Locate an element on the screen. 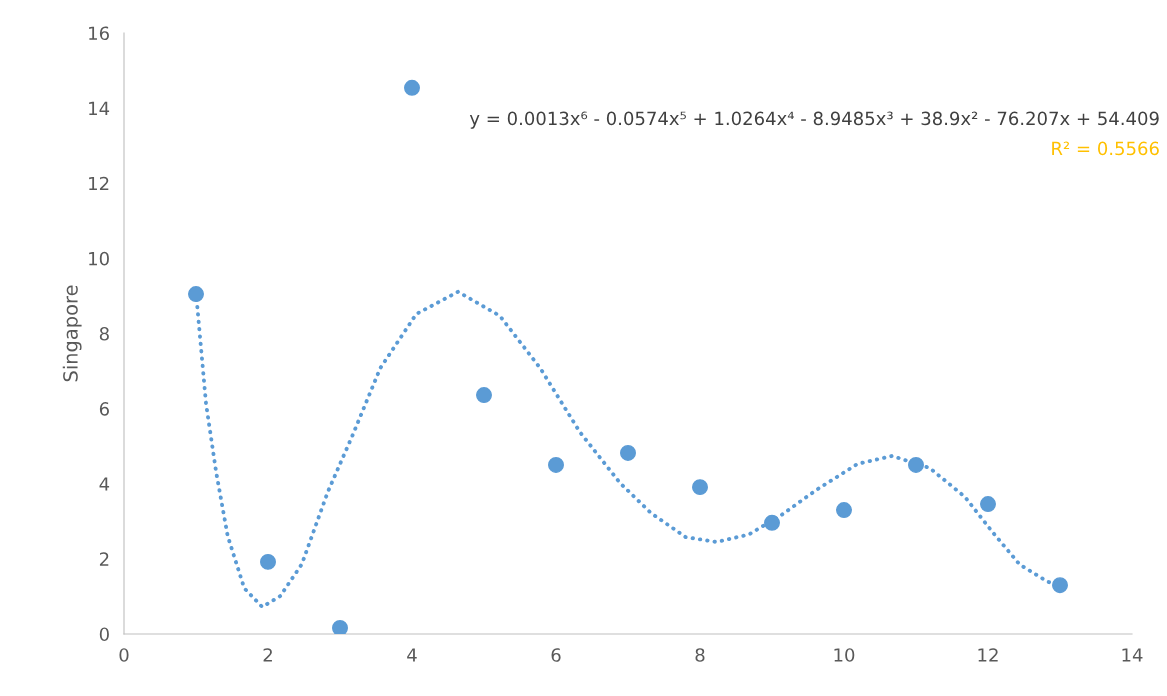 The image size is (1167, 696). y-tick-label: 16 is located at coordinates (99, 33).